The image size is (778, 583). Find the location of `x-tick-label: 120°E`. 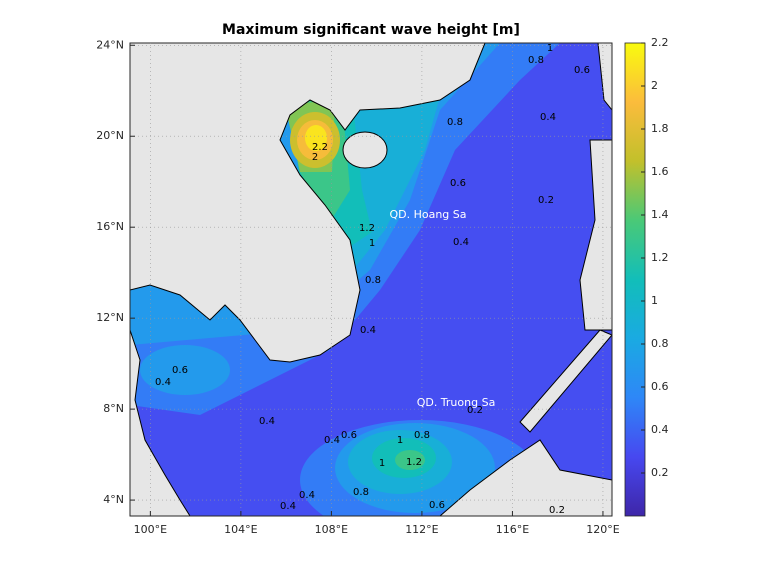

x-tick-label: 120°E is located at coordinates (602, 529).